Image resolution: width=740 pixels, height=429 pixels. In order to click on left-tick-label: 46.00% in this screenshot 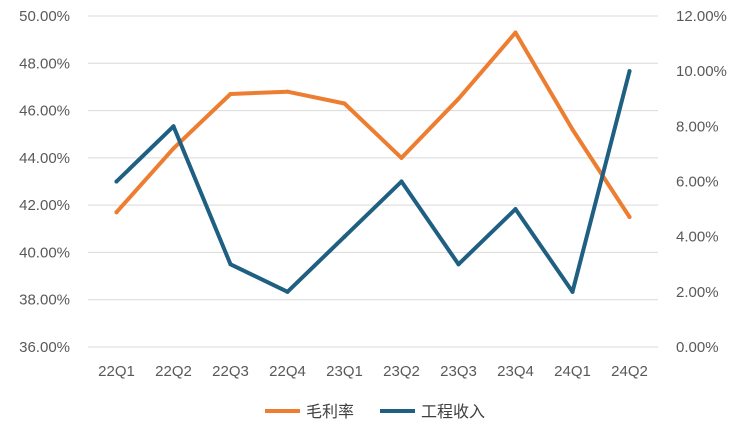, I will do `click(44, 111)`.